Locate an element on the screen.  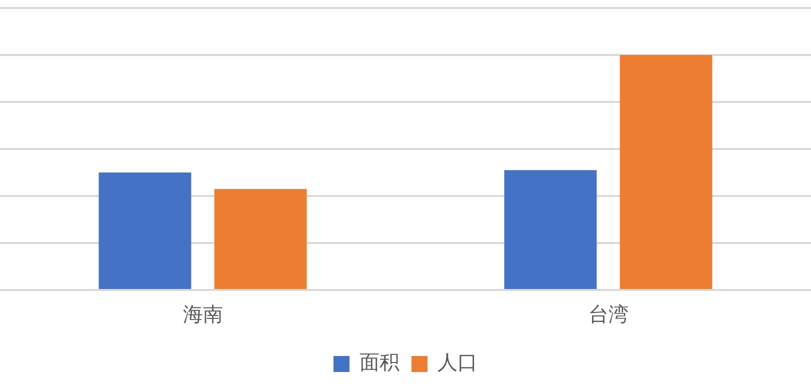
x-tick-label: 海南 is located at coordinates (202, 314).